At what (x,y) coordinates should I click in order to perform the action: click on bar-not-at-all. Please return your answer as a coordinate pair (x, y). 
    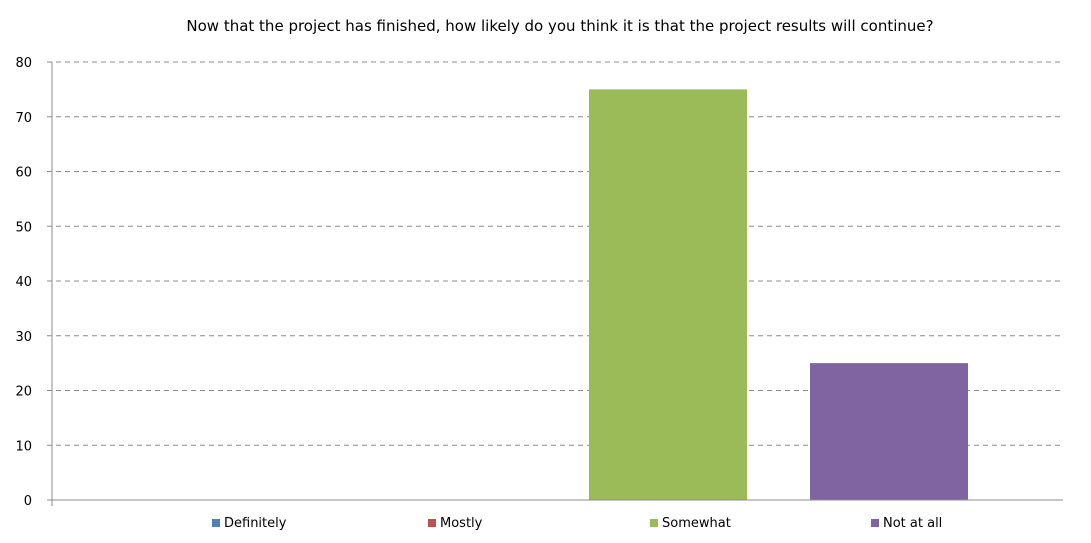
    Looking at the image, I should click on (889, 431).